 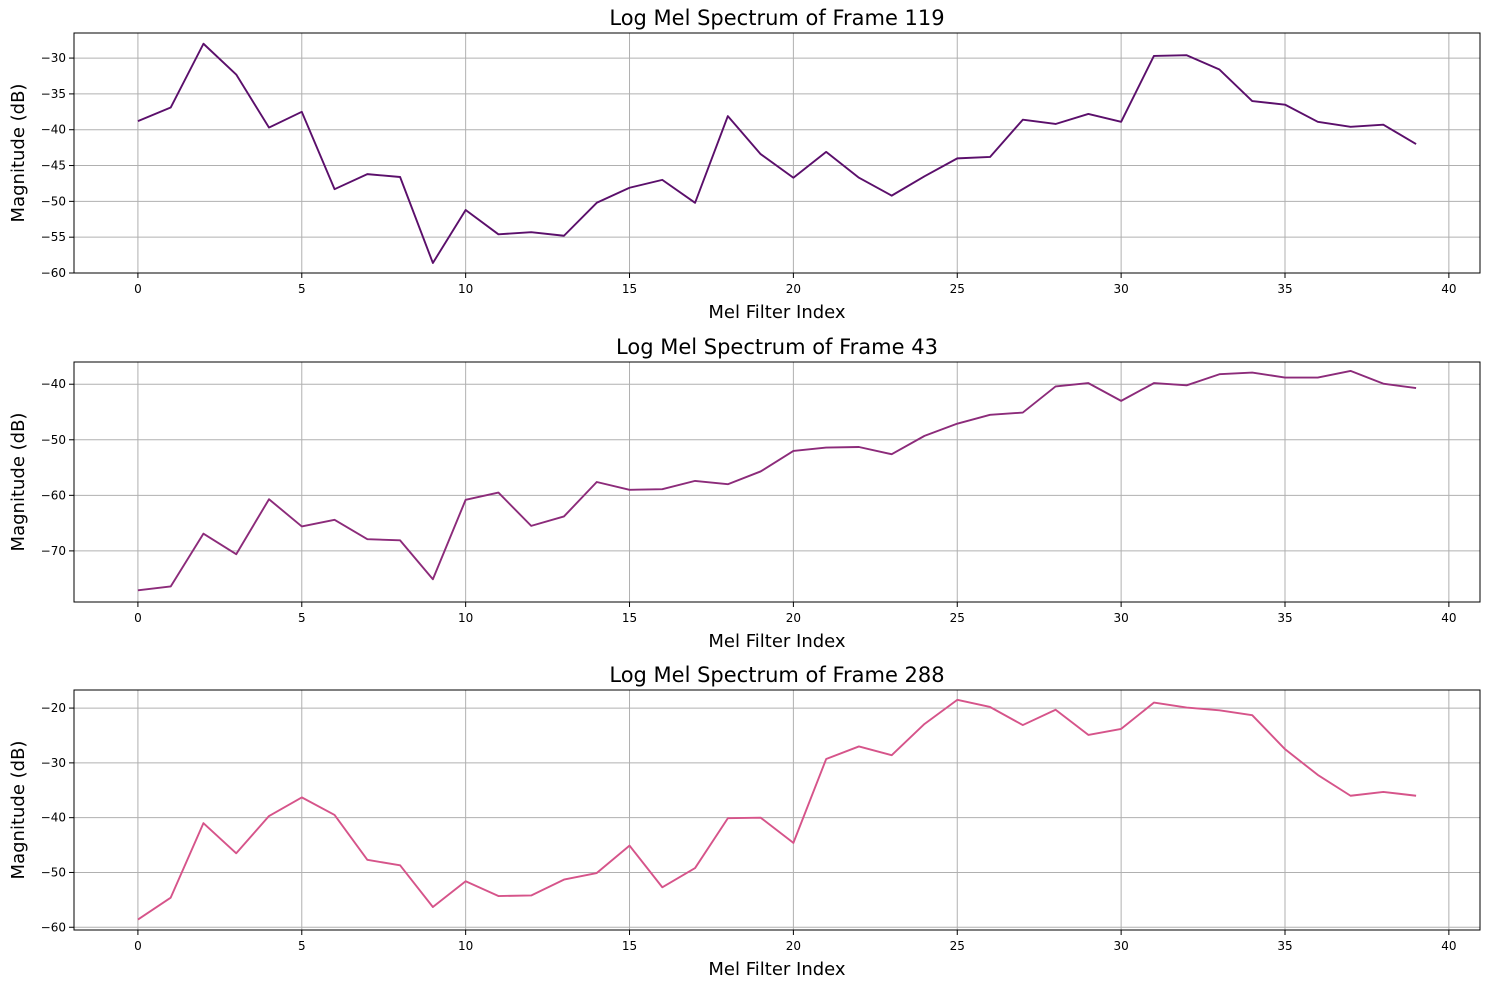 I want to click on y-tick-label: −20, so click(x=53, y=708).